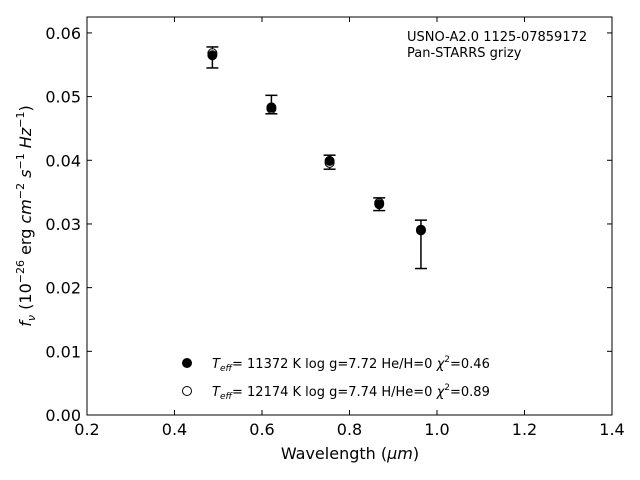 The height and width of the screenshot is (480, 640). What do you see at coordinates (63, 415) in the screenshot?
I see `y-tick-label: 0.00` at bounding box center [63, 415].